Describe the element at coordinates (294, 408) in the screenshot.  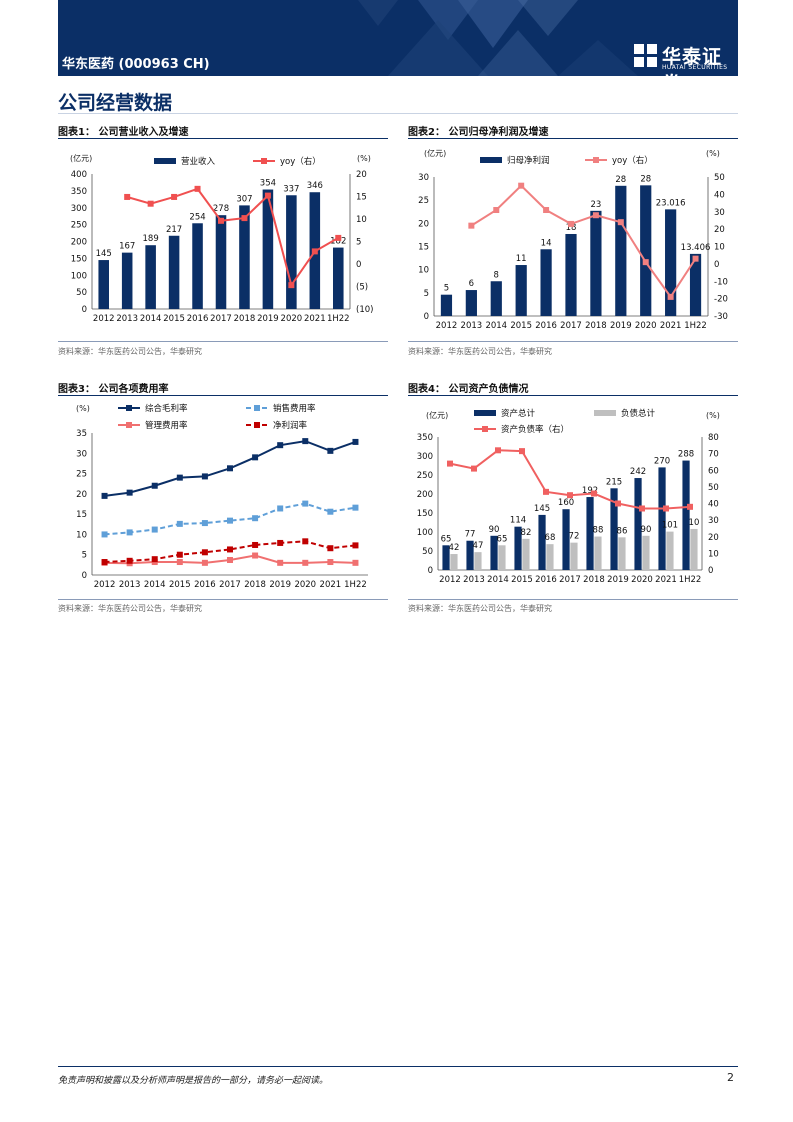
I see `legend-label: 销售费用率` at that location.